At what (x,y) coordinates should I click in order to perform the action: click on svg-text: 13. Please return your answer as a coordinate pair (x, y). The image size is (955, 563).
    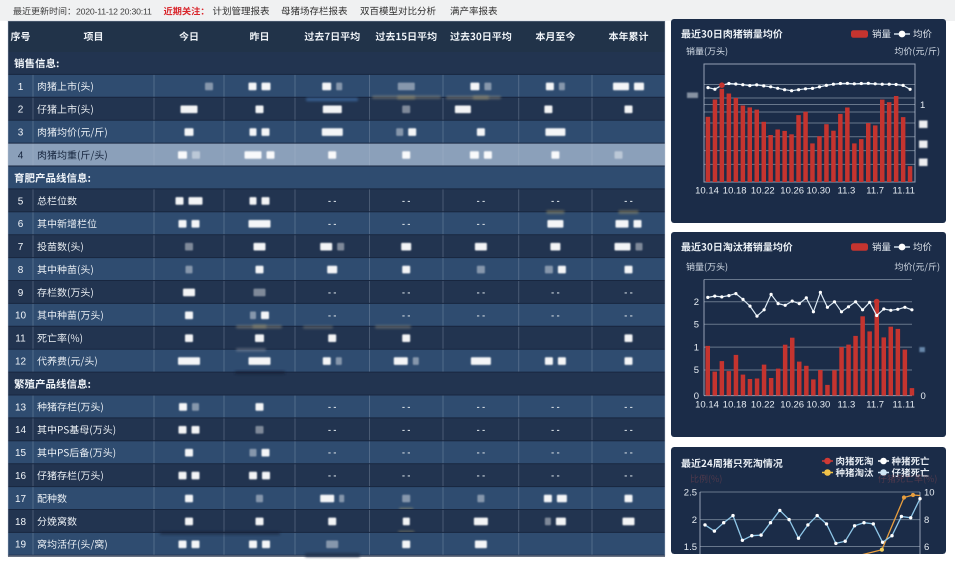
    Looking at the image, I should click on (21, 407).